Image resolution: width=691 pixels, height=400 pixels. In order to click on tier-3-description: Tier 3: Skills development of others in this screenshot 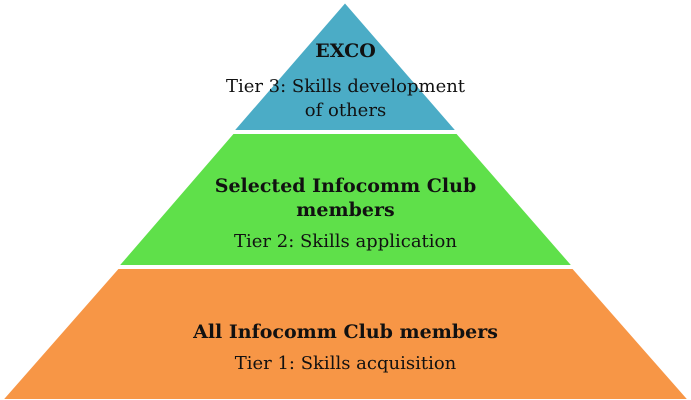, I will do `click(345, 98)`.